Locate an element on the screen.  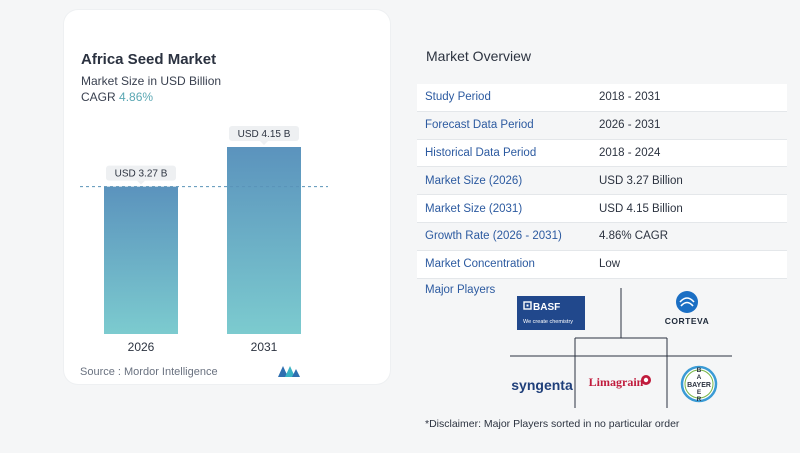
svg-text: Limagrain is located at coordinates (616, 382).